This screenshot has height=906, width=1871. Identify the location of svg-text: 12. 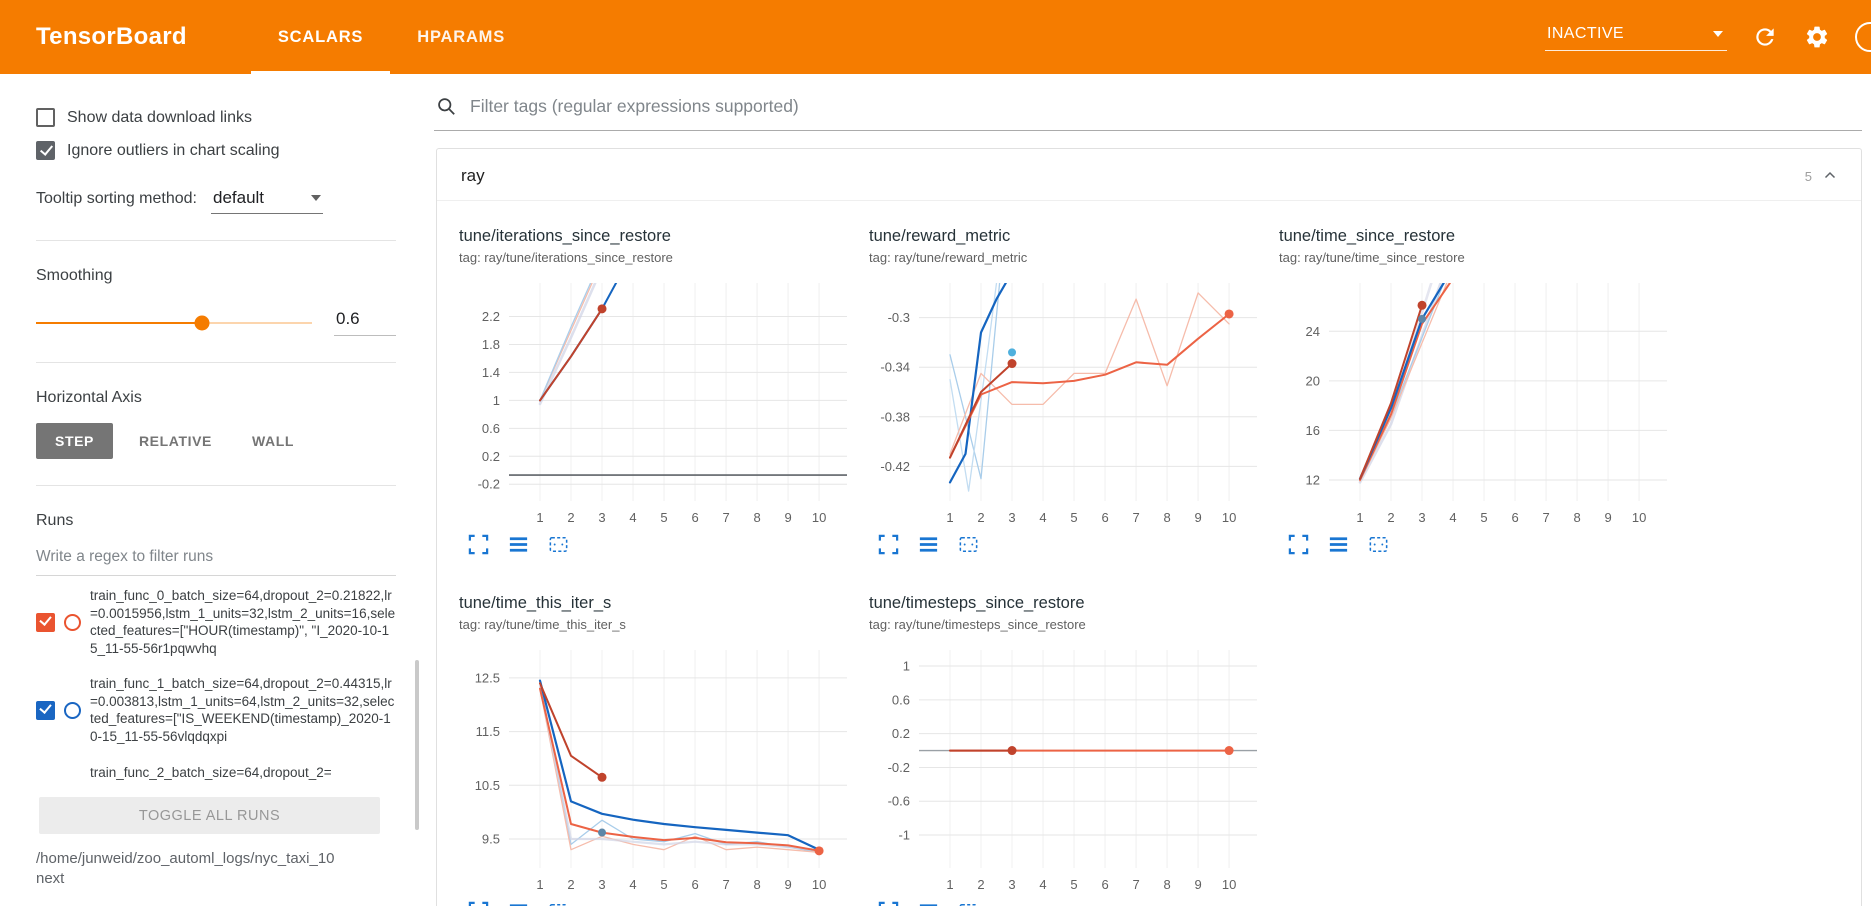
(1313, 479).